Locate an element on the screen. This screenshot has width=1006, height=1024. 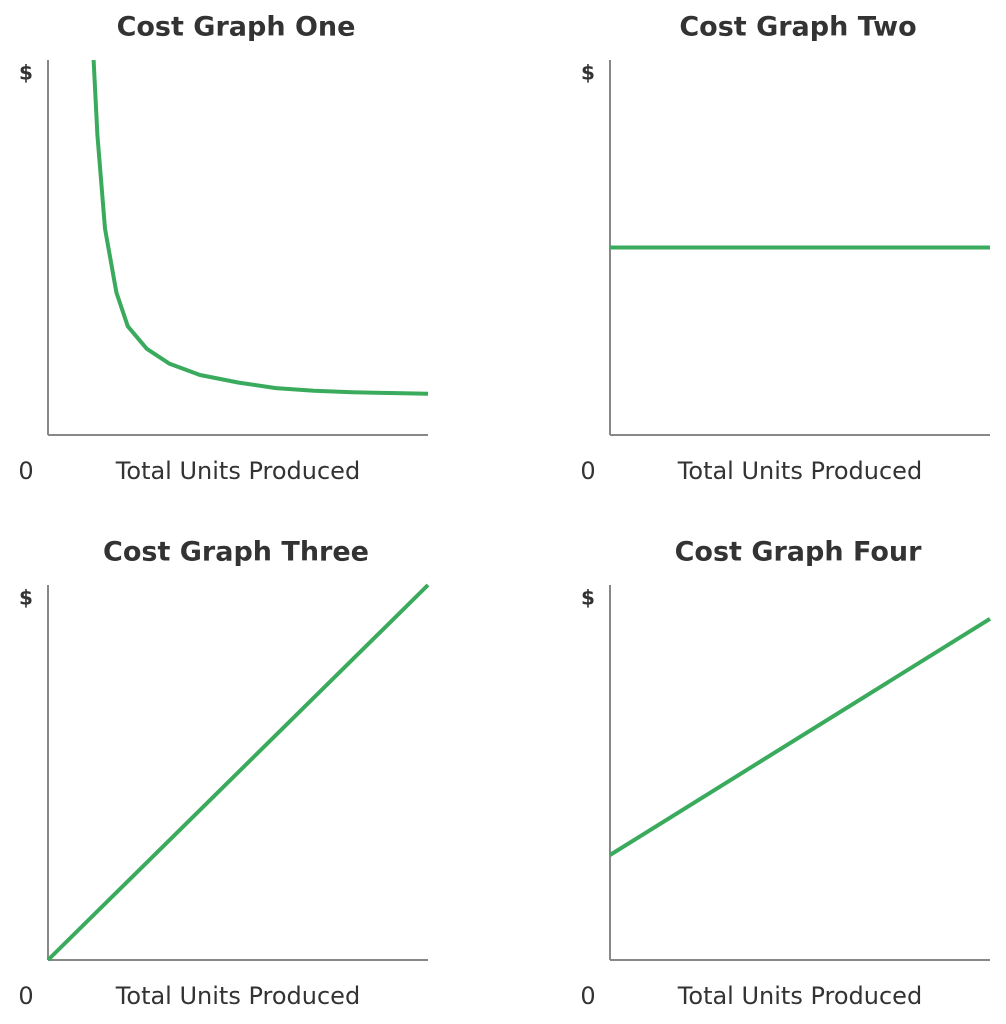
chart-title: Cost Graph Two is located at coordinates (797, 27).